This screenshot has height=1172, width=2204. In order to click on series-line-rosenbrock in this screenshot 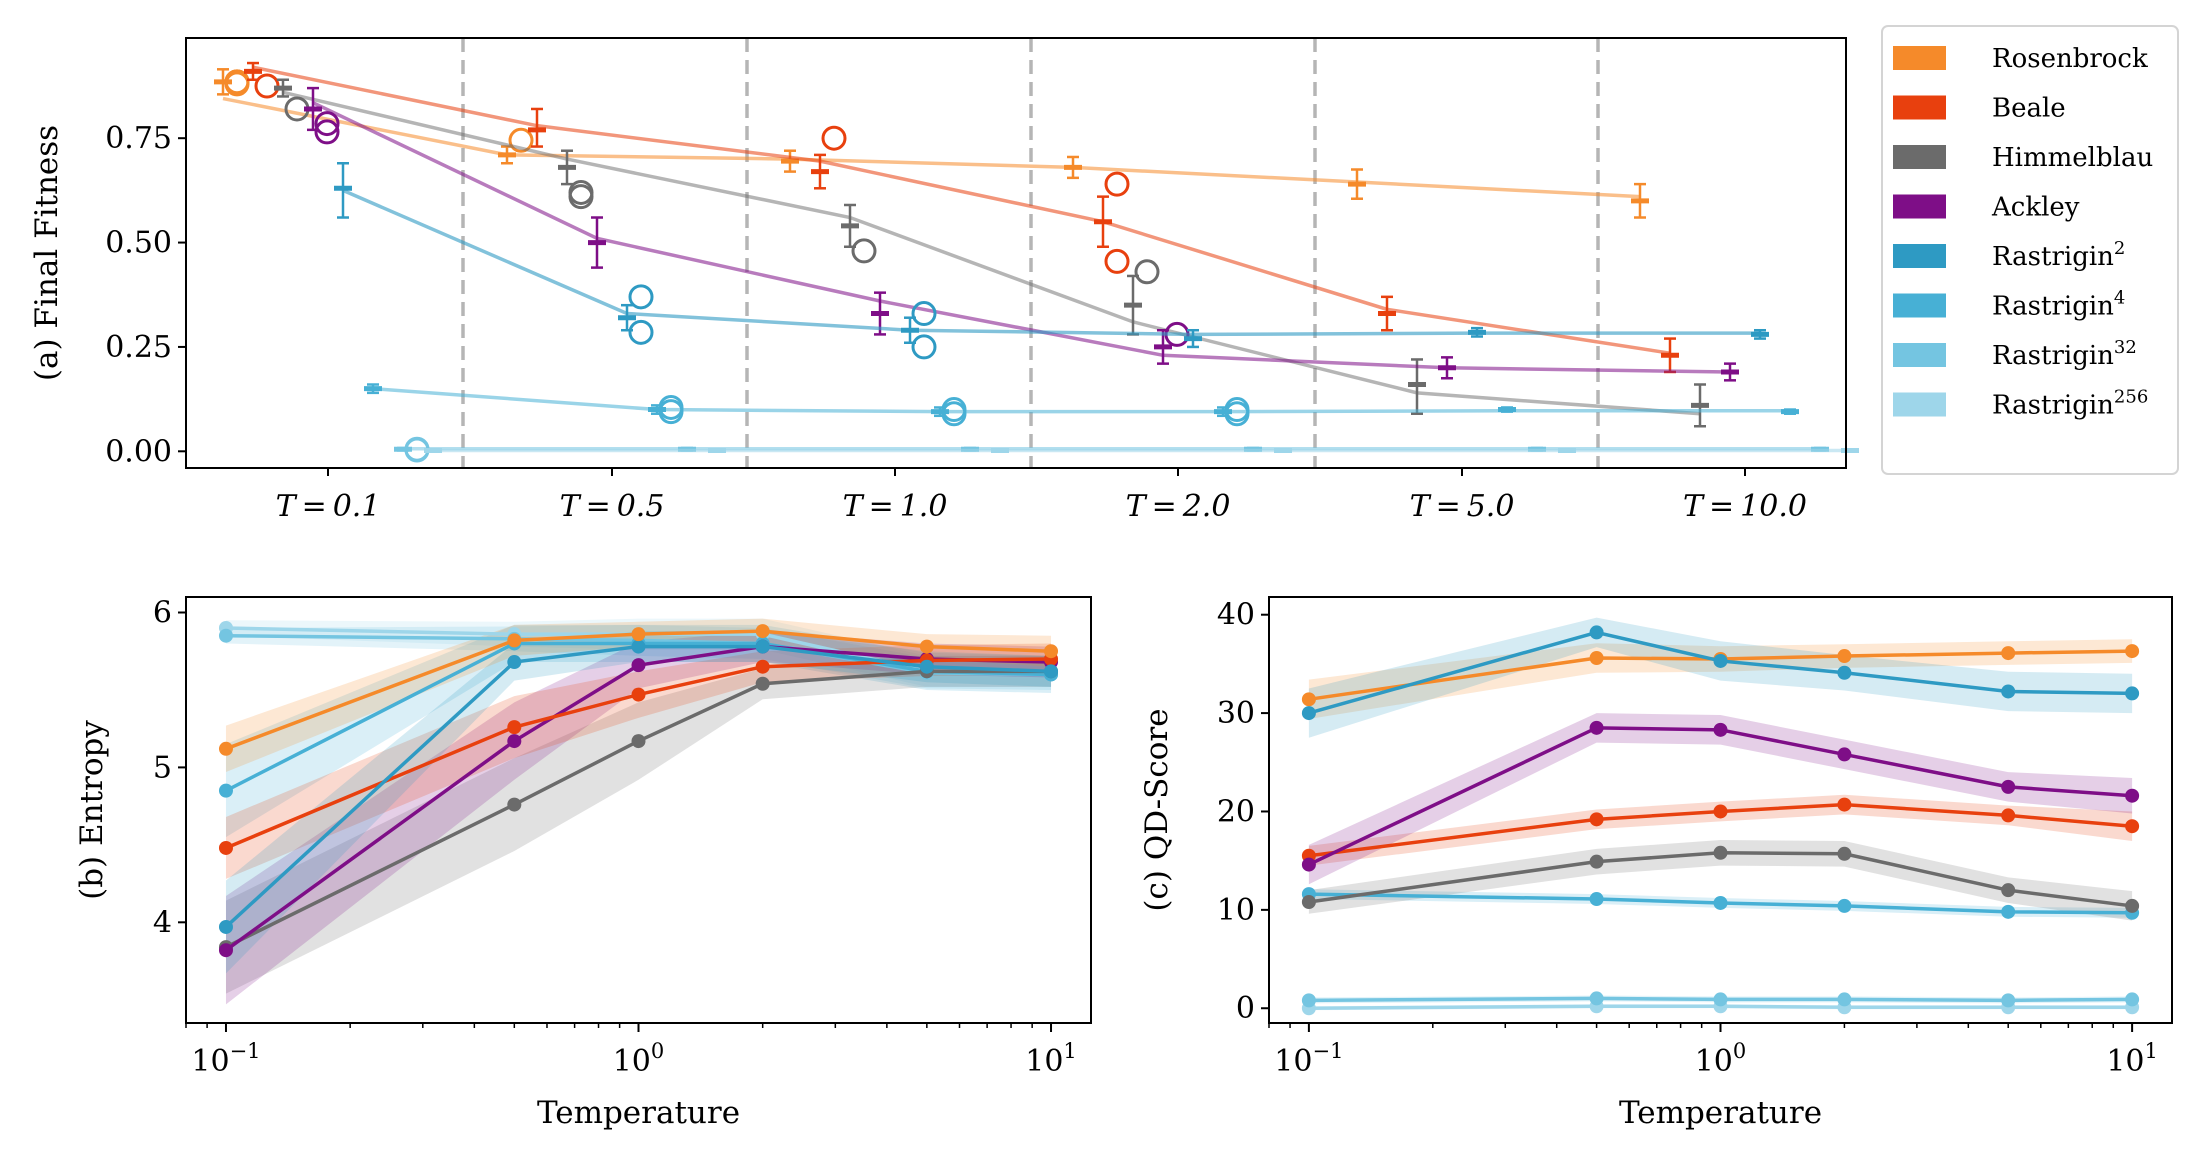, I will do `click(931, 147)`.